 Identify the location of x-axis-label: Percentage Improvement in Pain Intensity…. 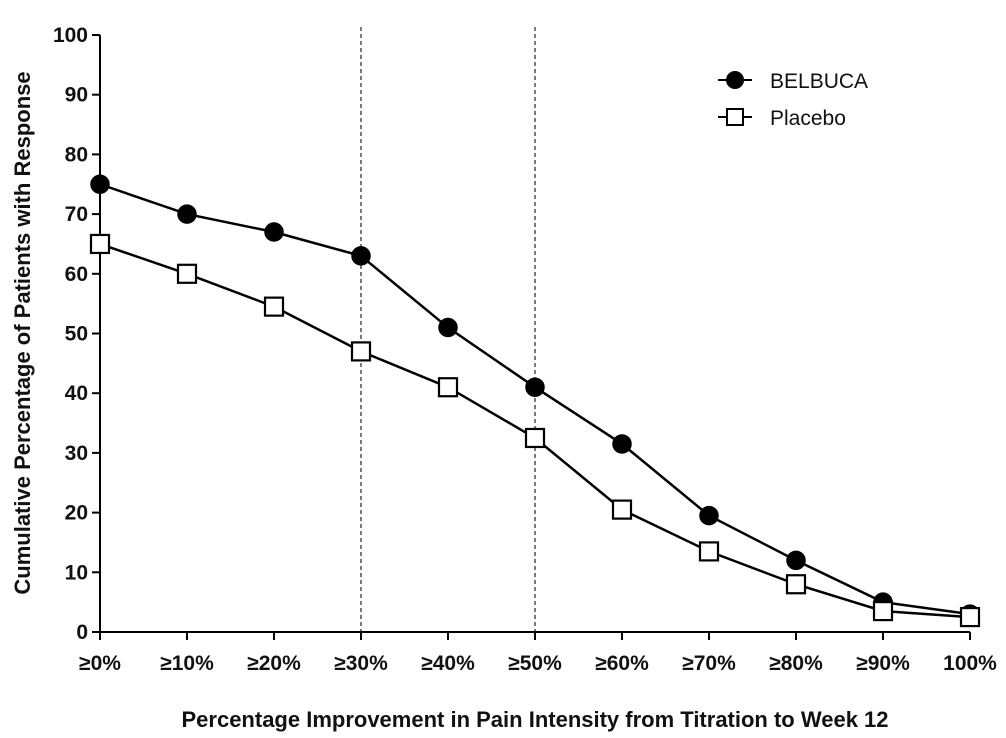
(534, 719).